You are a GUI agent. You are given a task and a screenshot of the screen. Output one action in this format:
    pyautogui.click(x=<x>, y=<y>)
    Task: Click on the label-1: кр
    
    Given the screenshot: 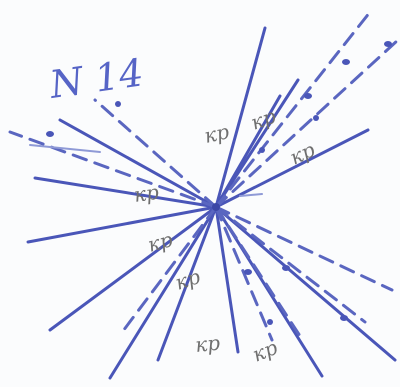 What is the action you would take?
    pyautogui.click(x=216, y=133)
    